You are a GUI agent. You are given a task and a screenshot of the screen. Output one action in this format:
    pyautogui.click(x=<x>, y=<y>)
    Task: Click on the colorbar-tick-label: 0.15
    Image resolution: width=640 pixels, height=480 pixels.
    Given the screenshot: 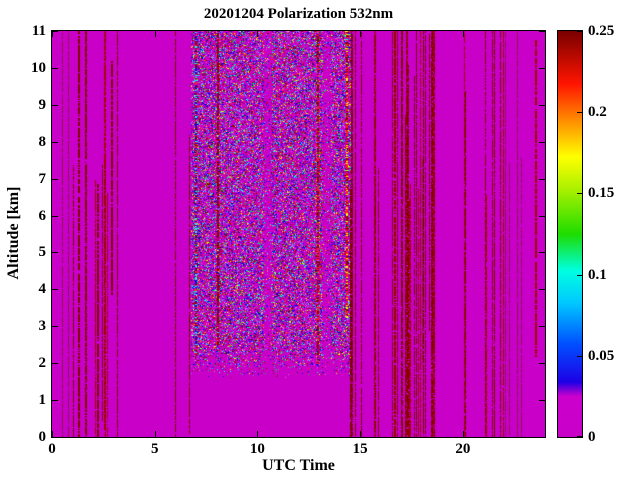 What is the action you would take?
    pyautogui.click(x=601, y=193)
    